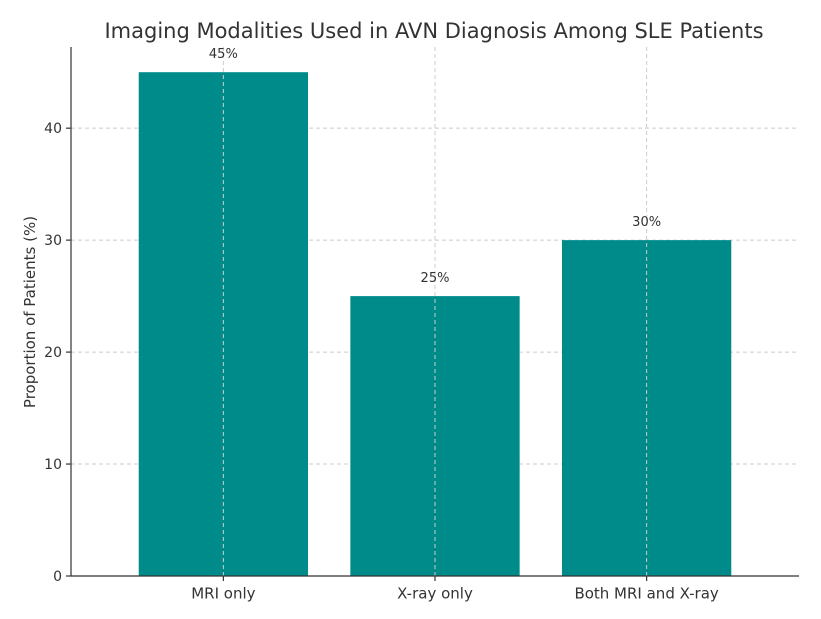 The height and width of the screenshot is (619, 821). I want to click on y-tick-label: 20, so click(53, 353).